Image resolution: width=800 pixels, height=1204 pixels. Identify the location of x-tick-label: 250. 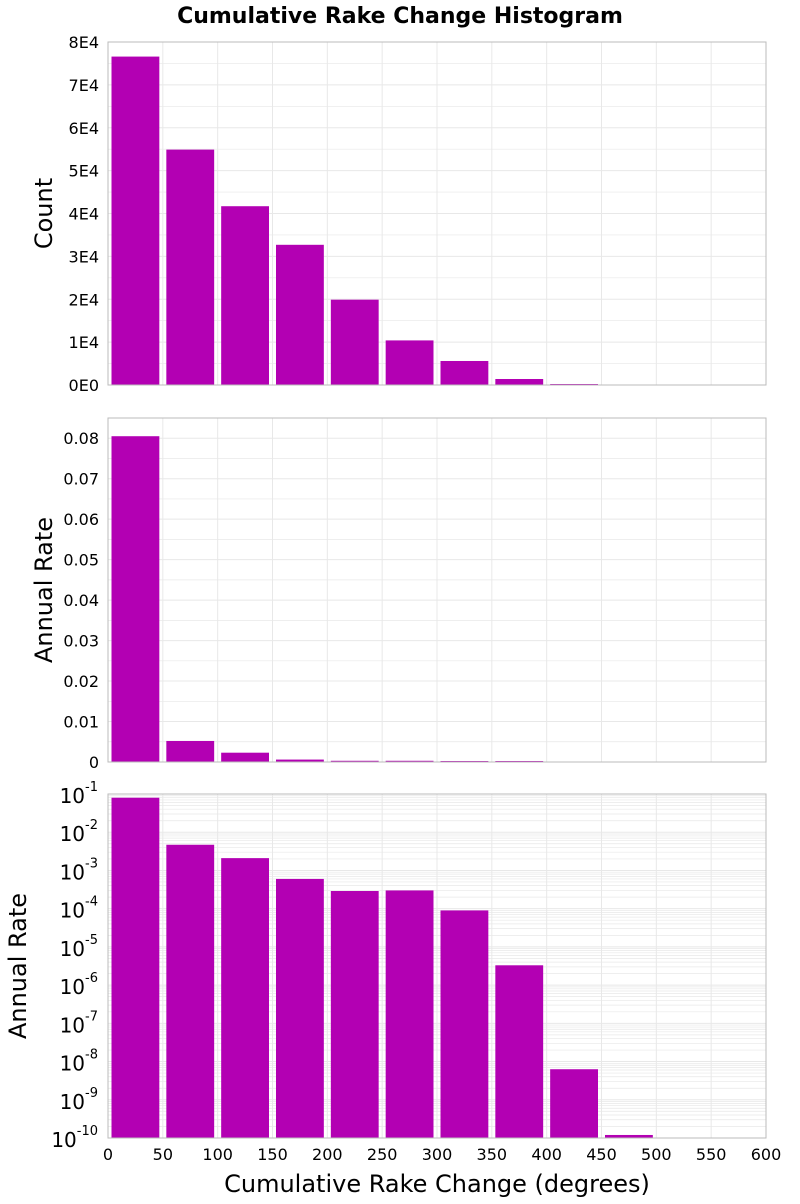
(382, 1154).